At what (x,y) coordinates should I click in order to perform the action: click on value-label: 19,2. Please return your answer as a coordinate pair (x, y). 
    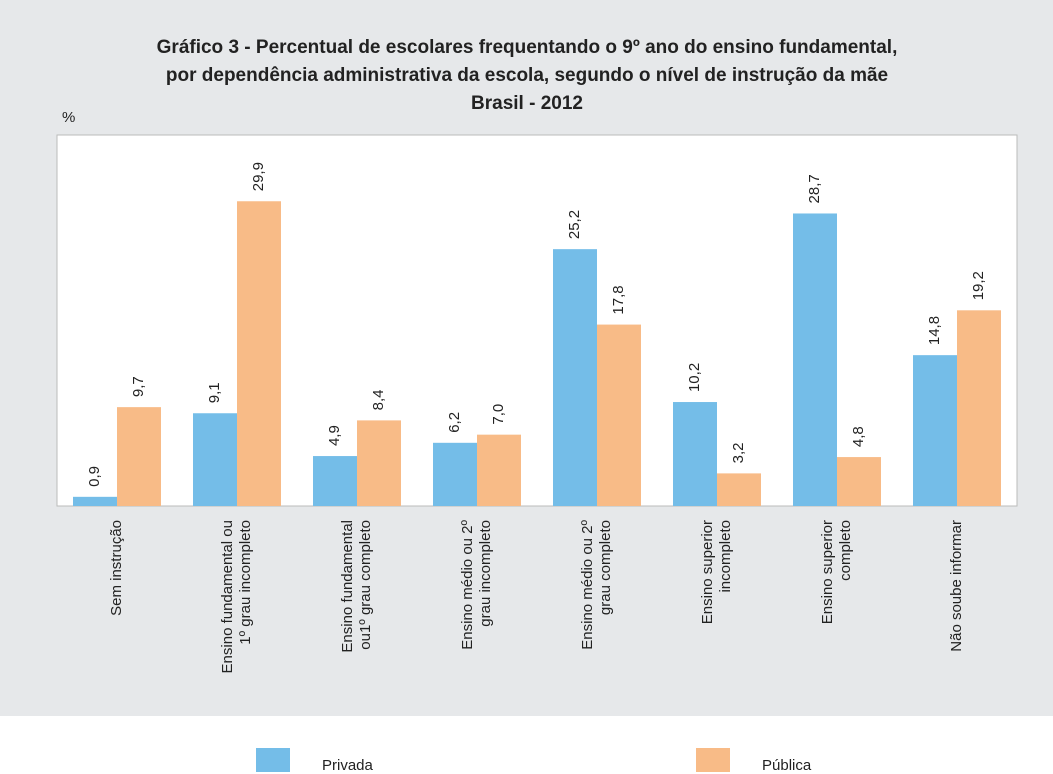
    Looking at the image, I should click on (978, 285).